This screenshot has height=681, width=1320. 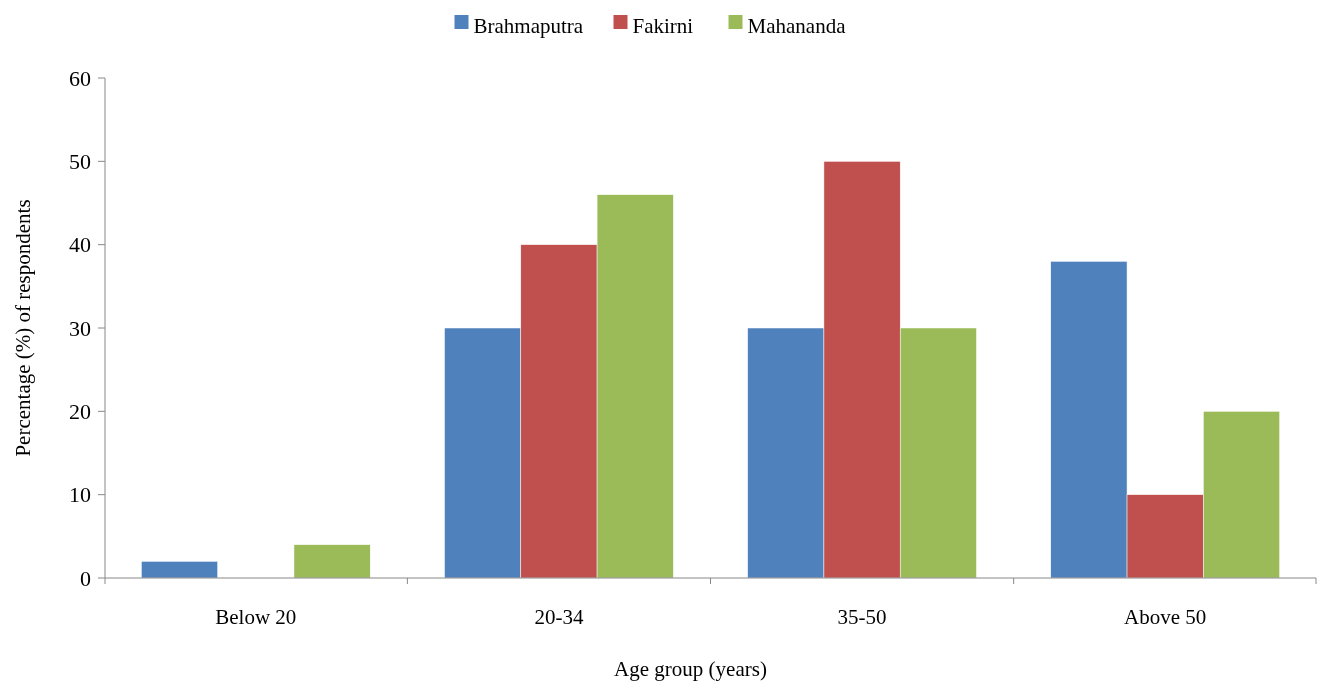 What do you see at coordinates (85, 578) in the screenshot?
I see `y-tick-label: 0` at bounding box center [85, 578].